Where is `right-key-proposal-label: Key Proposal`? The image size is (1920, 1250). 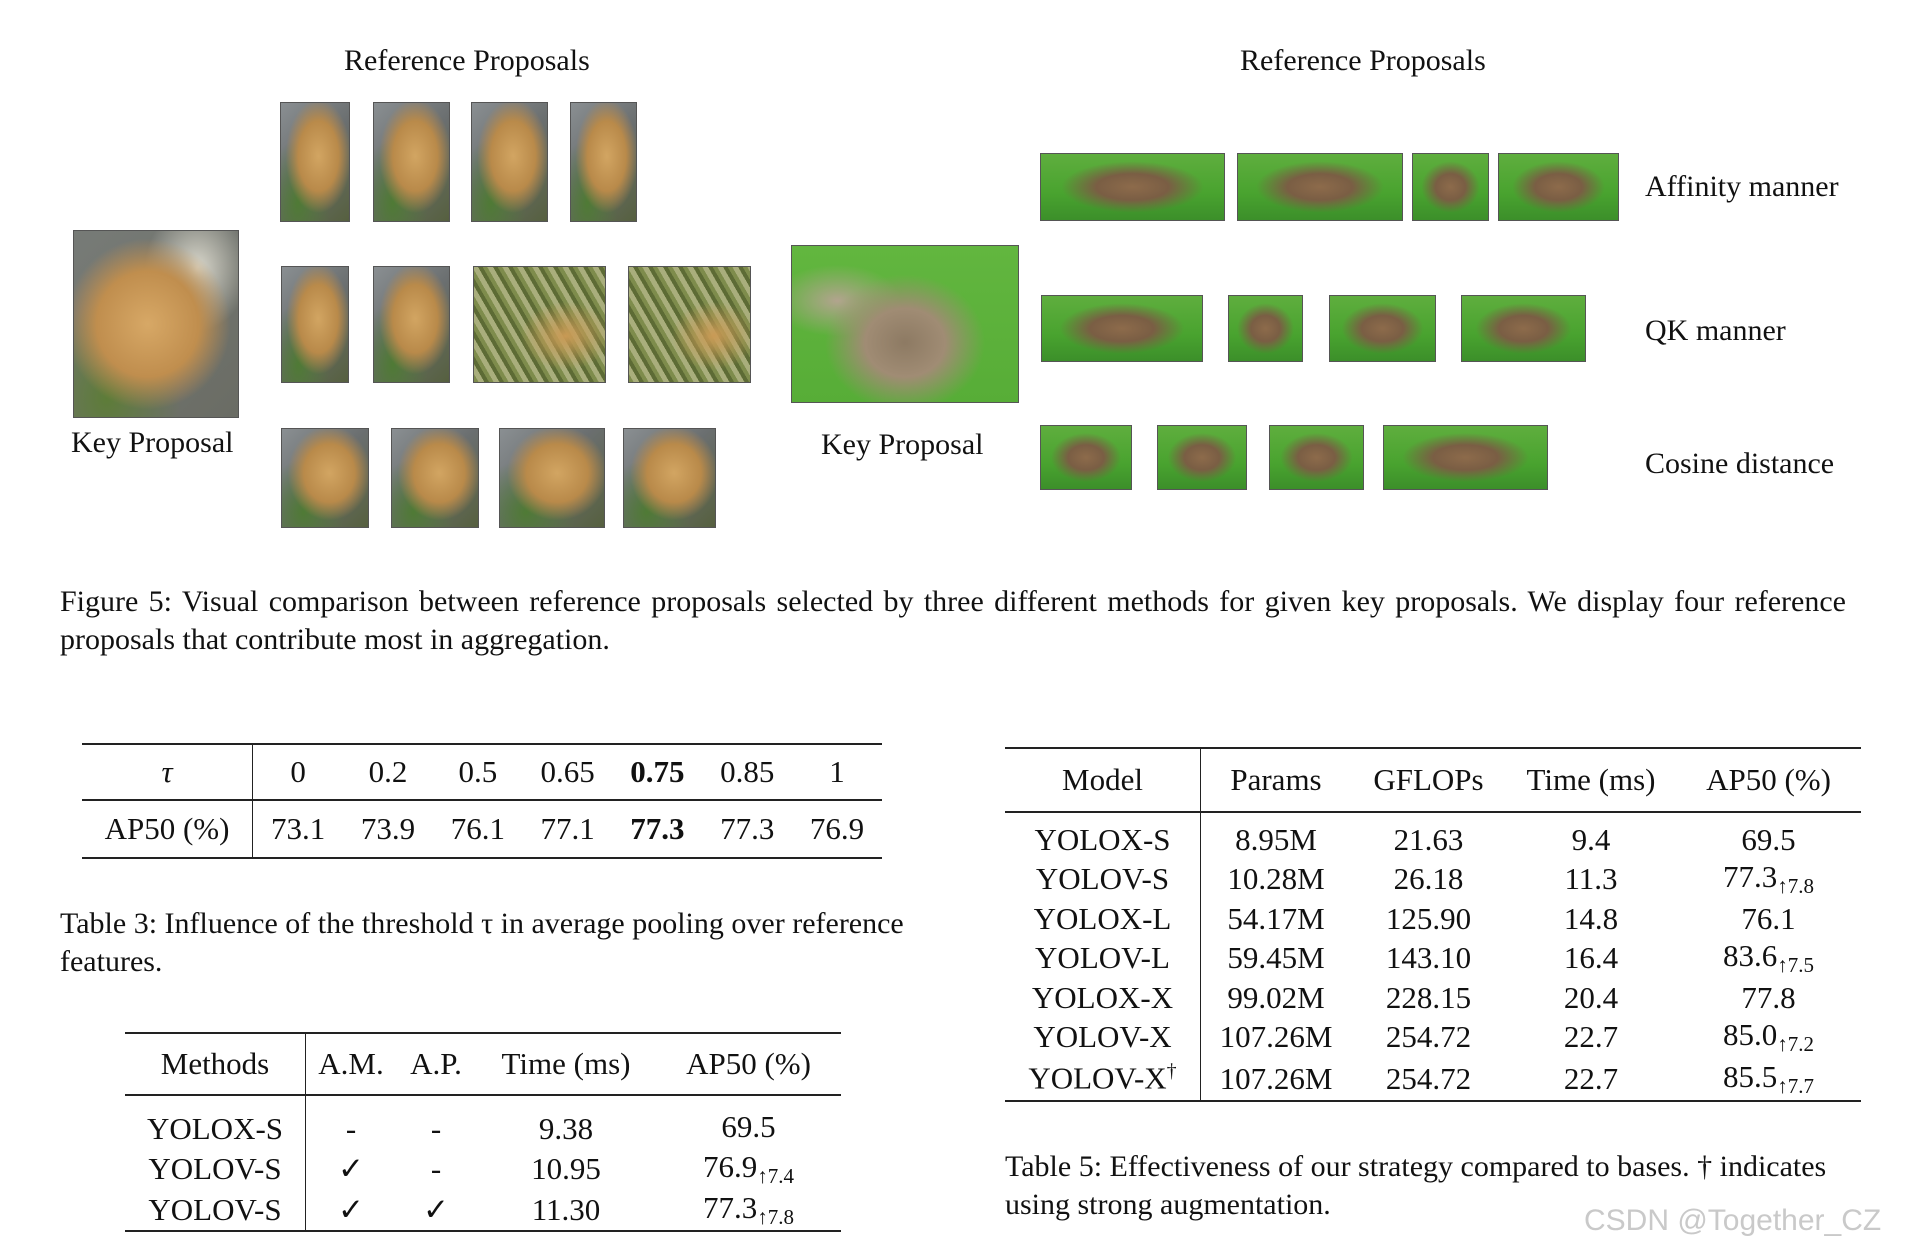 right-key-proposal-label: Key Proposal is located at coordinates (902, 444).